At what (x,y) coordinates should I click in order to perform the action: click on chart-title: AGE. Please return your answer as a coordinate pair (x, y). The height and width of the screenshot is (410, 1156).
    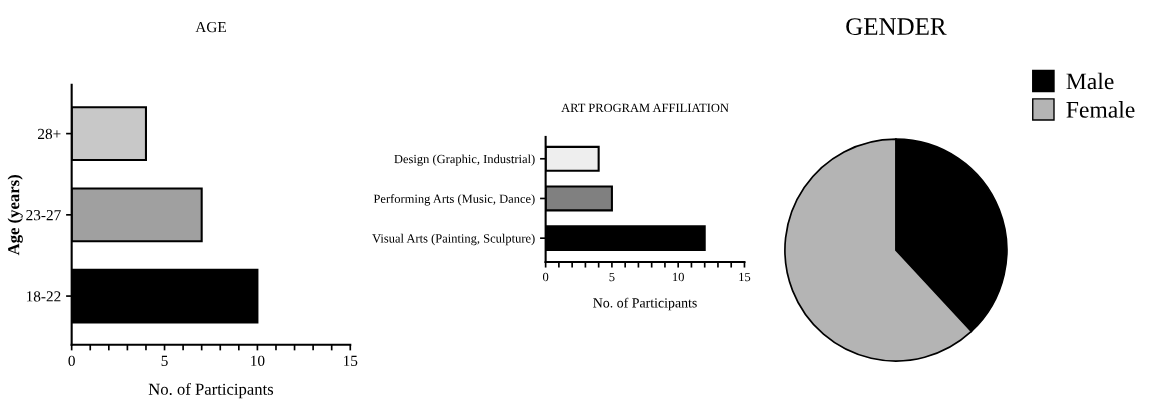
    Looking at the image, I should click on (210, 27).